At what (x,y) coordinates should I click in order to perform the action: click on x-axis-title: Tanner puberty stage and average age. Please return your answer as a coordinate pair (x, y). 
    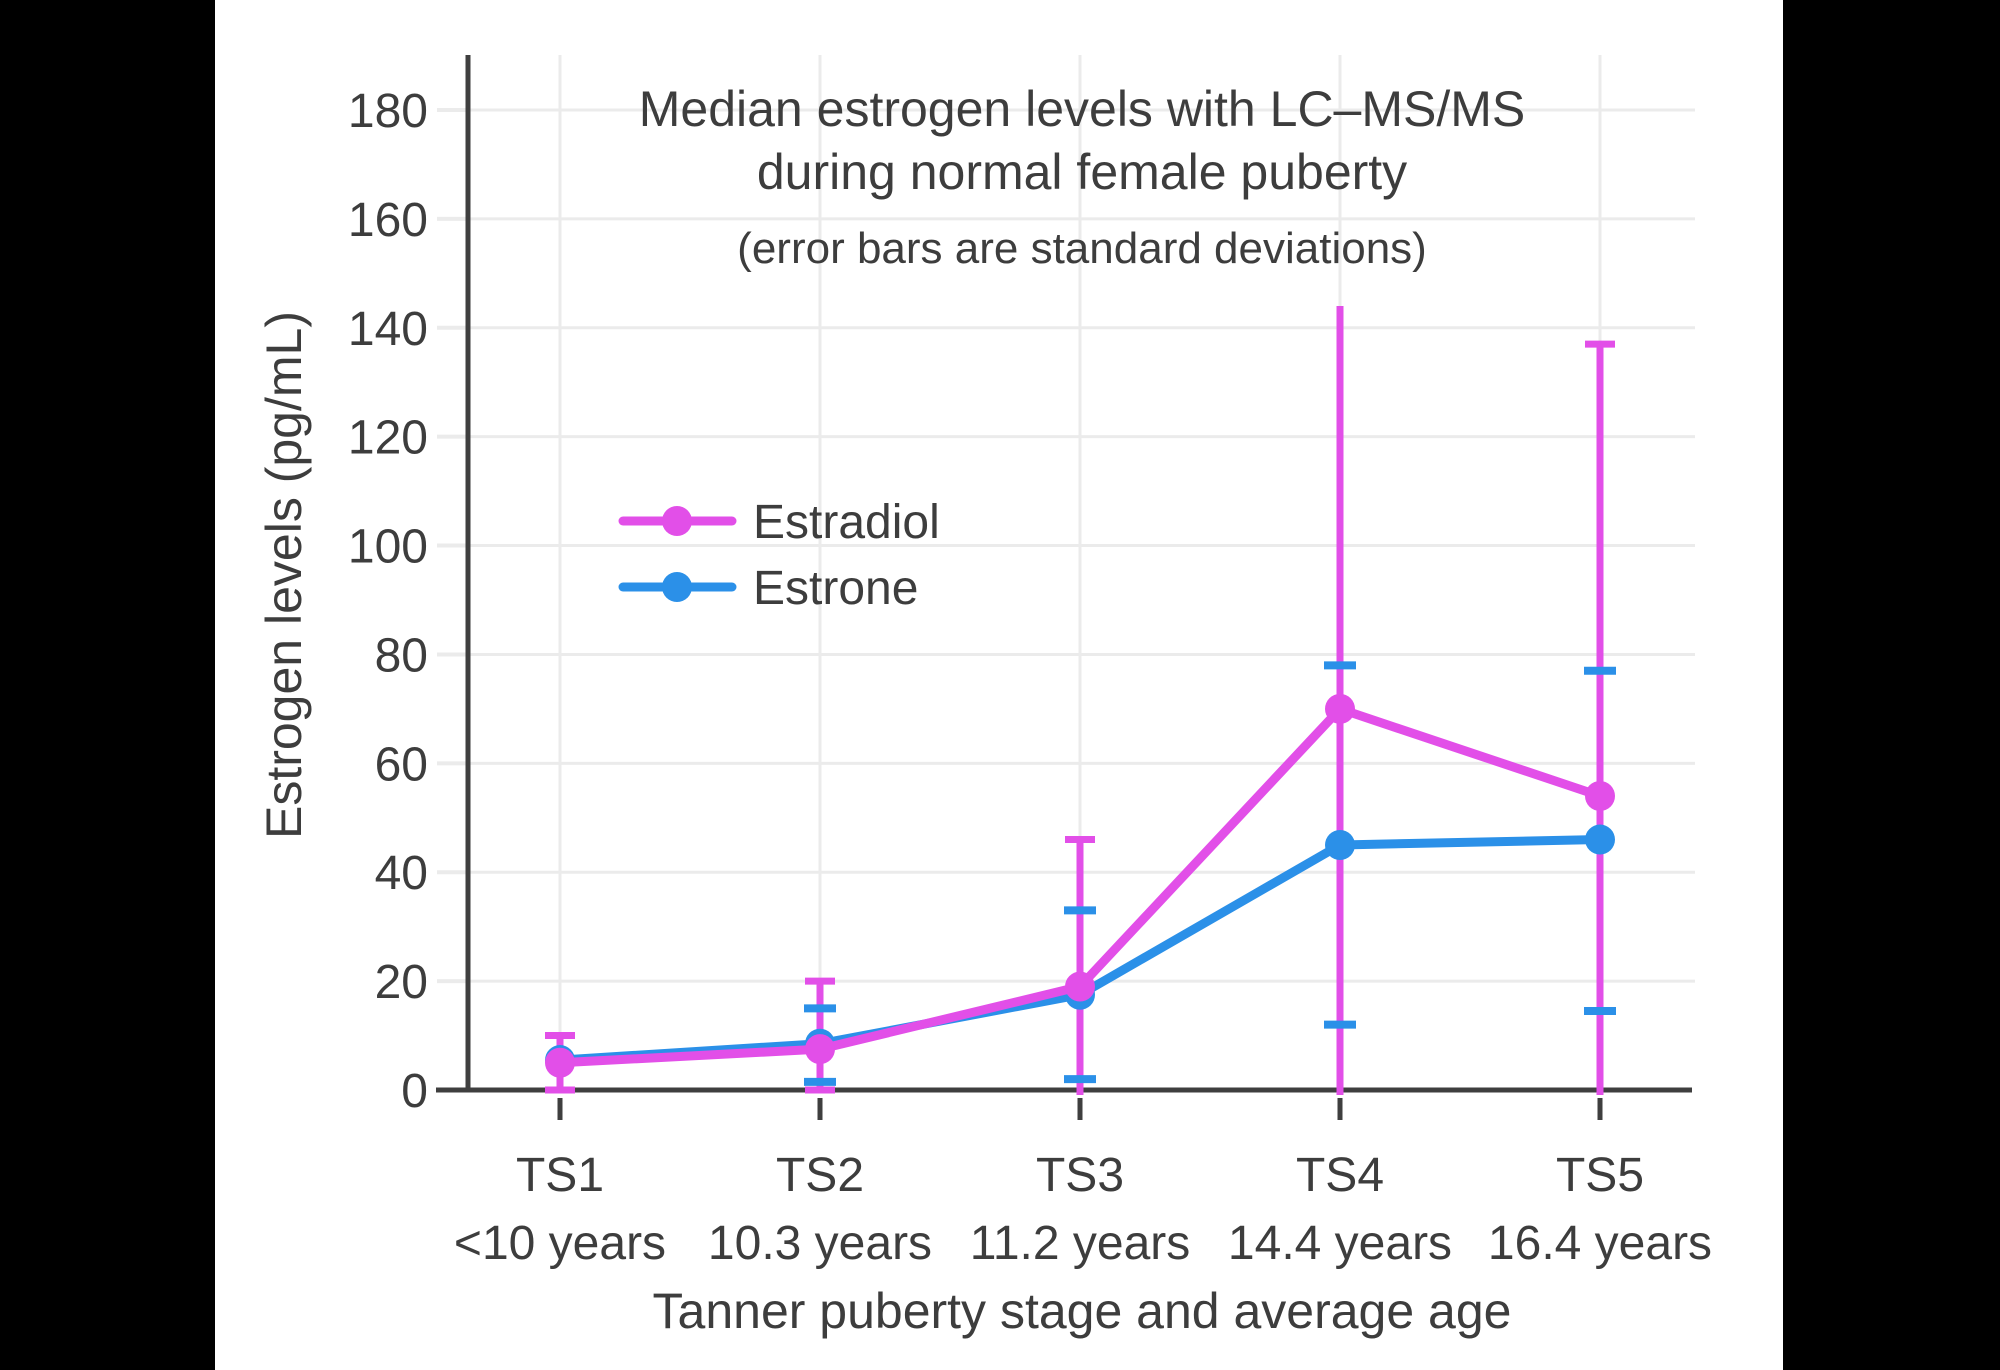
    Looking at the image, I should click on (1082, 1311).